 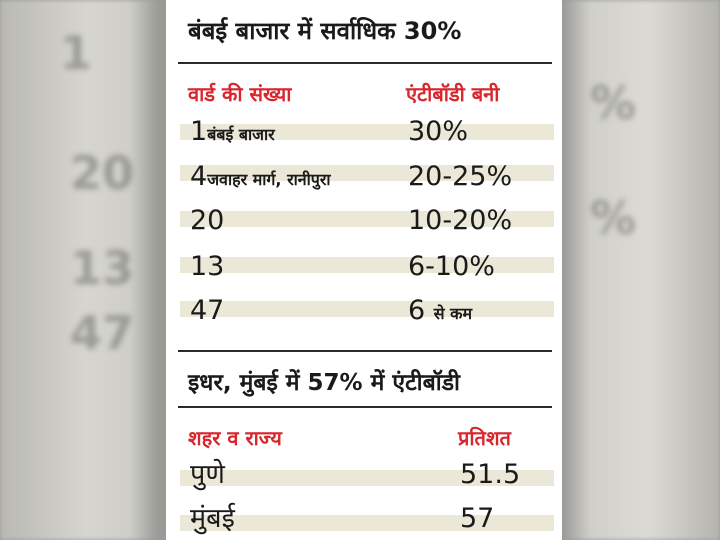 I want to click on table-row: 1बंबई बाजार, so click(x=232, y=131).